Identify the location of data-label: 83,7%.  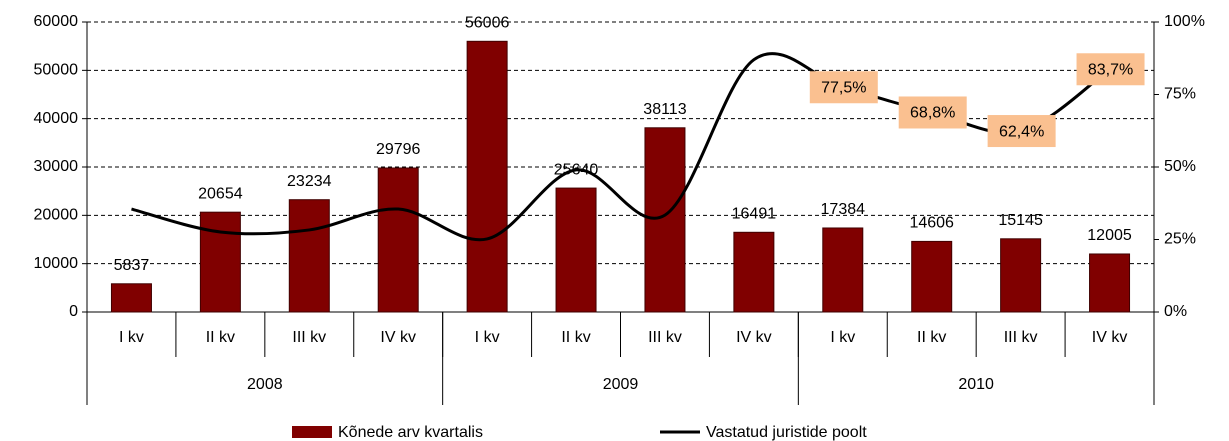
(1110, 69).